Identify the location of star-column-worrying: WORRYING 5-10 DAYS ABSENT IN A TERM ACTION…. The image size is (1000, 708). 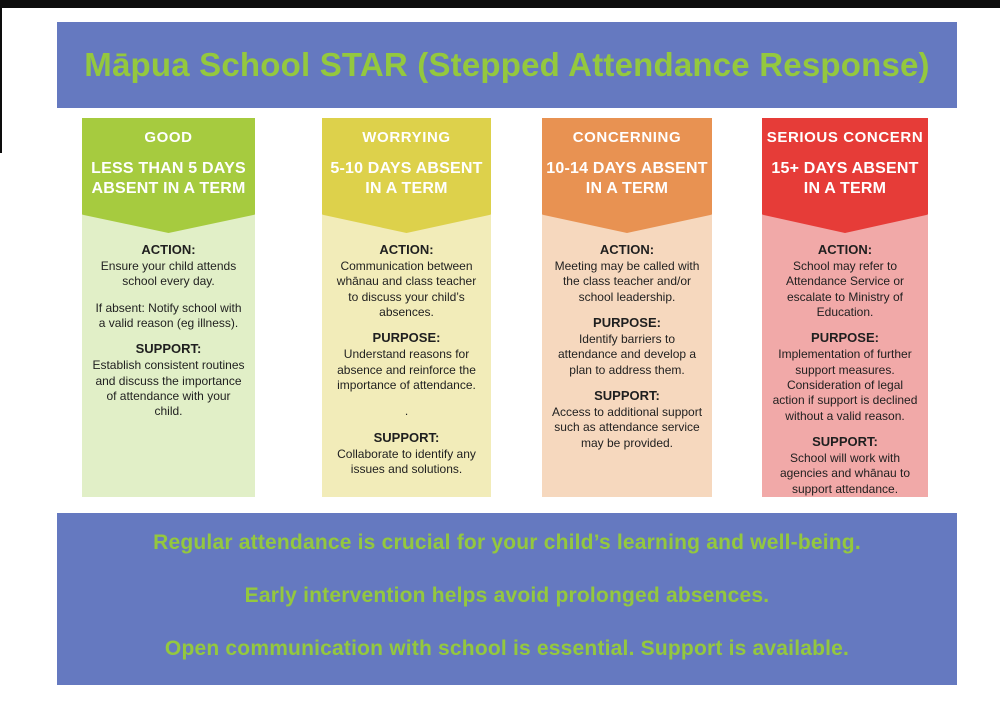
(406, 307).